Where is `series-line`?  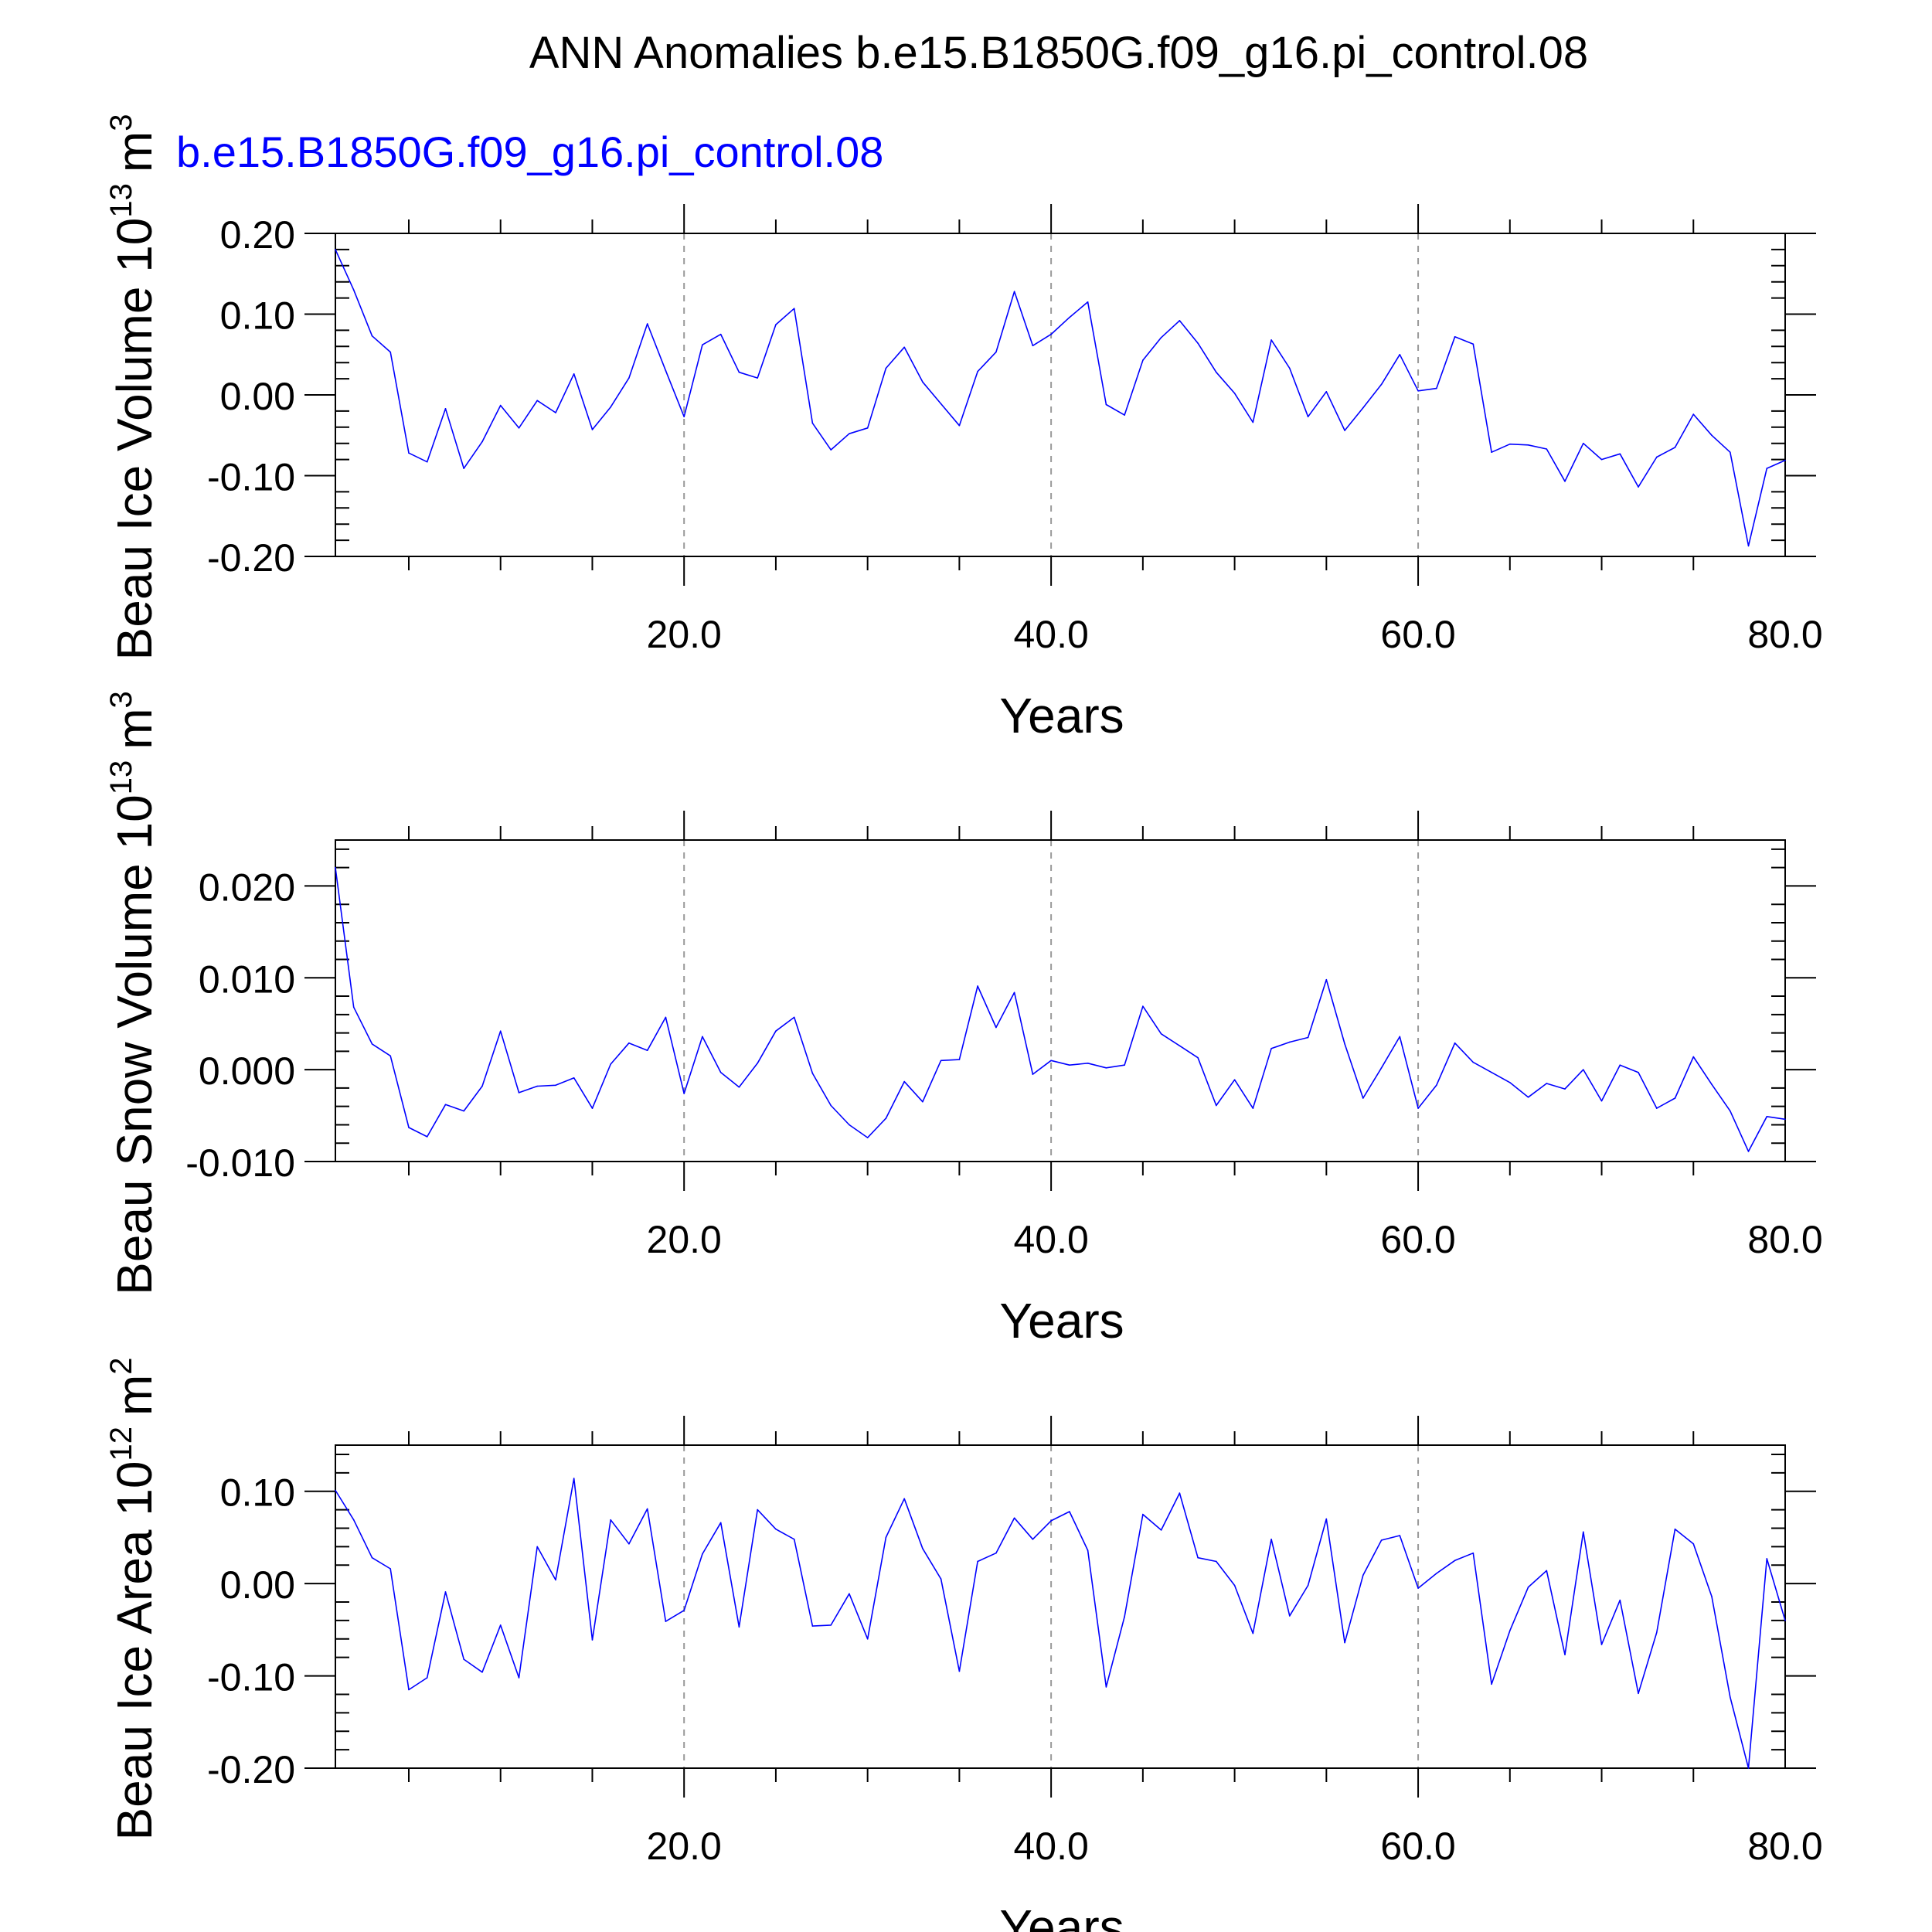
series-line is located at coordinates (1060, 398).